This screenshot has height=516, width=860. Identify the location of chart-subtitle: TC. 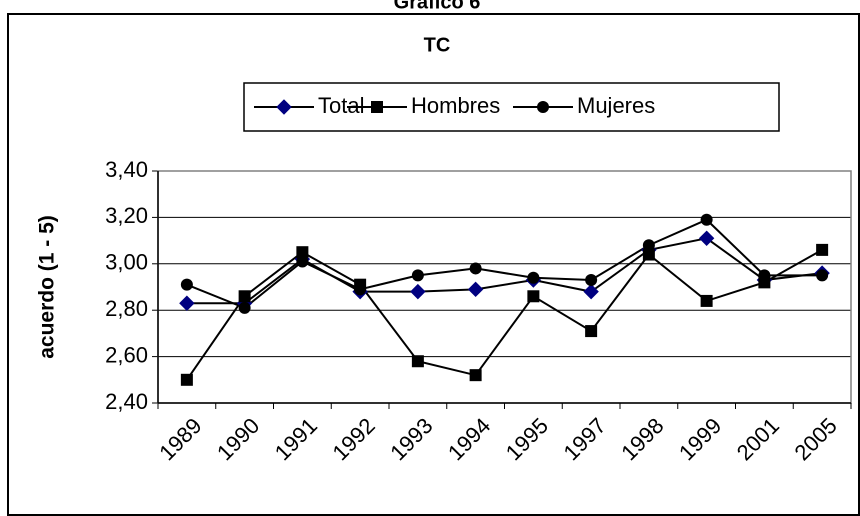
(437, 45).